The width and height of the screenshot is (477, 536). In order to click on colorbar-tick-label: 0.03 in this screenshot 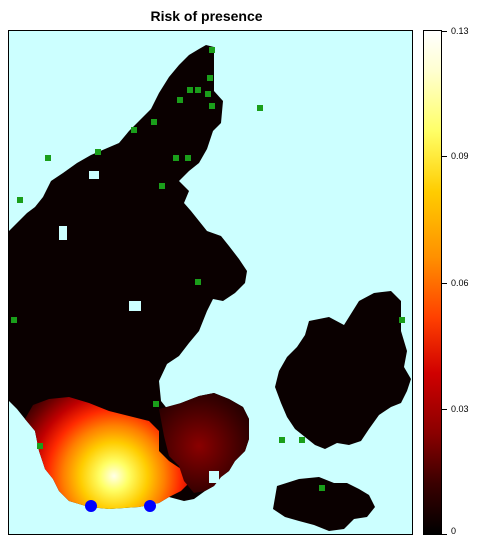, I will do `click(460, 409)`.